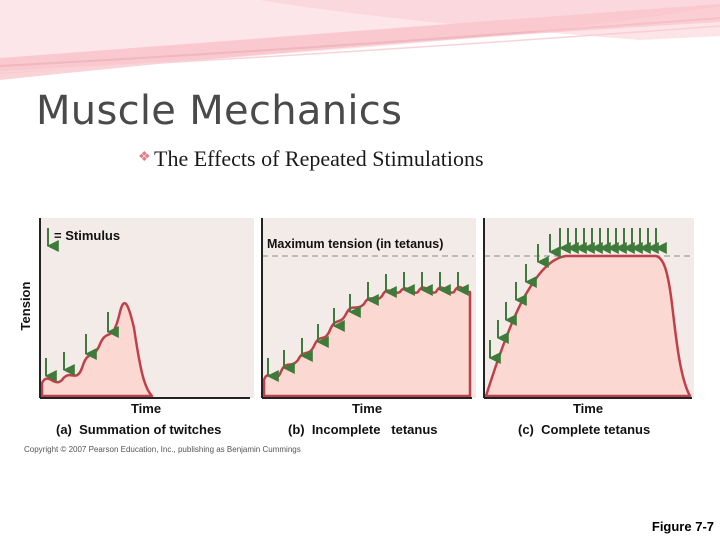  What do you see at coordinates (146, 408) in the screenshot?
I see `x-axis-label-a: Time` at bounding box center [146, 408].